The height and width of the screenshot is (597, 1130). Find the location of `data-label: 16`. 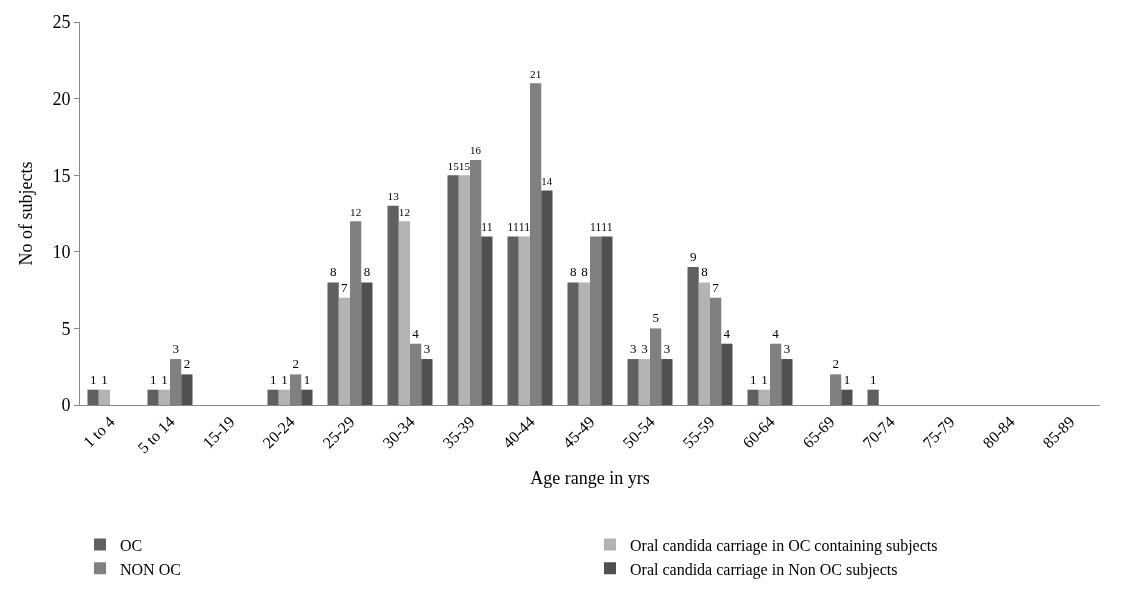

data-label: 16 is located at coordinates (476, 150).